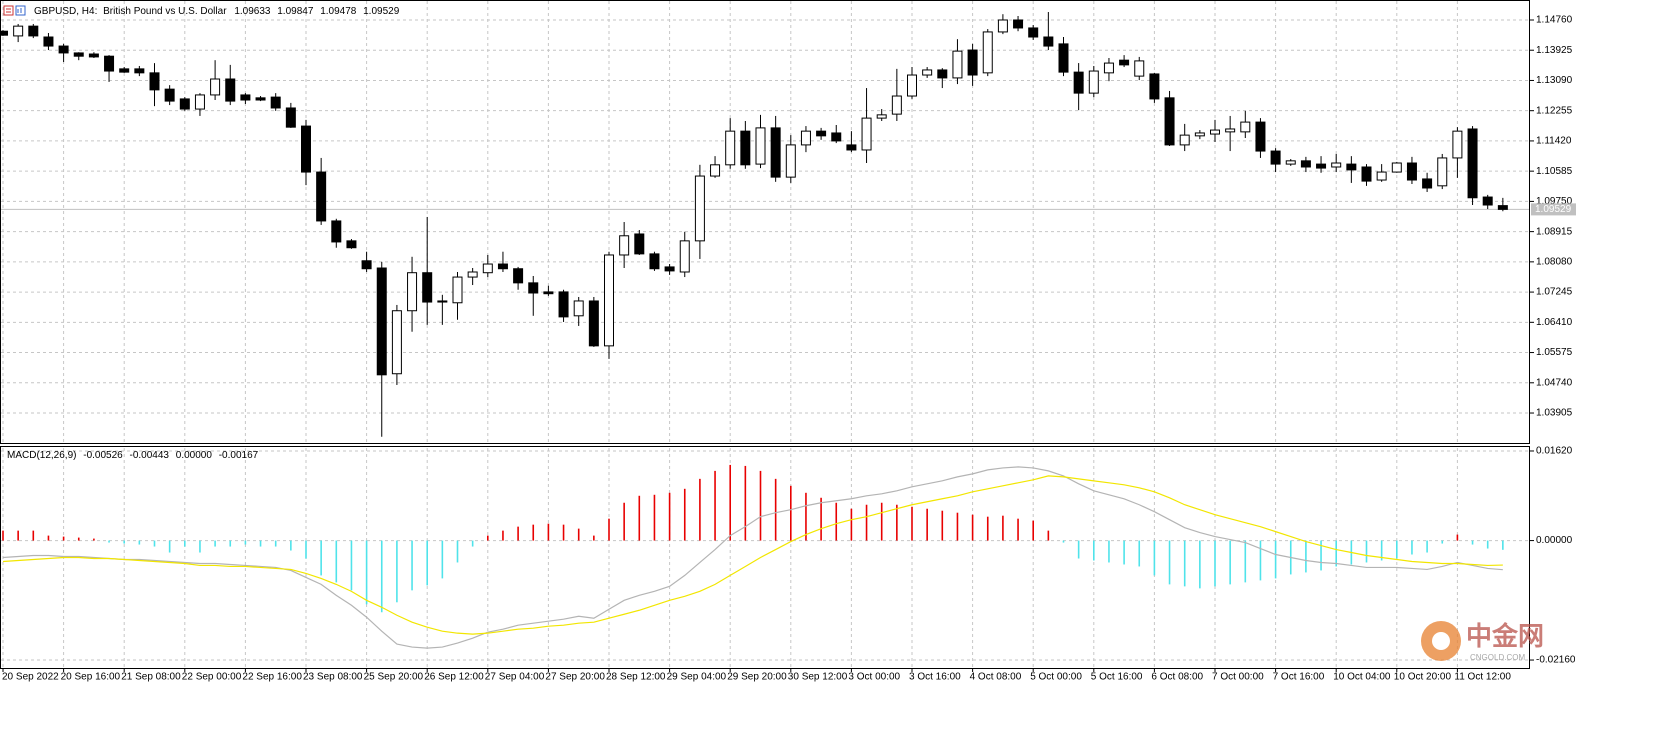  What do you see at coordinates (103, 455) in the screenshot?
I see `macd-readout: -0.00526` at bounding box center [103, 455].